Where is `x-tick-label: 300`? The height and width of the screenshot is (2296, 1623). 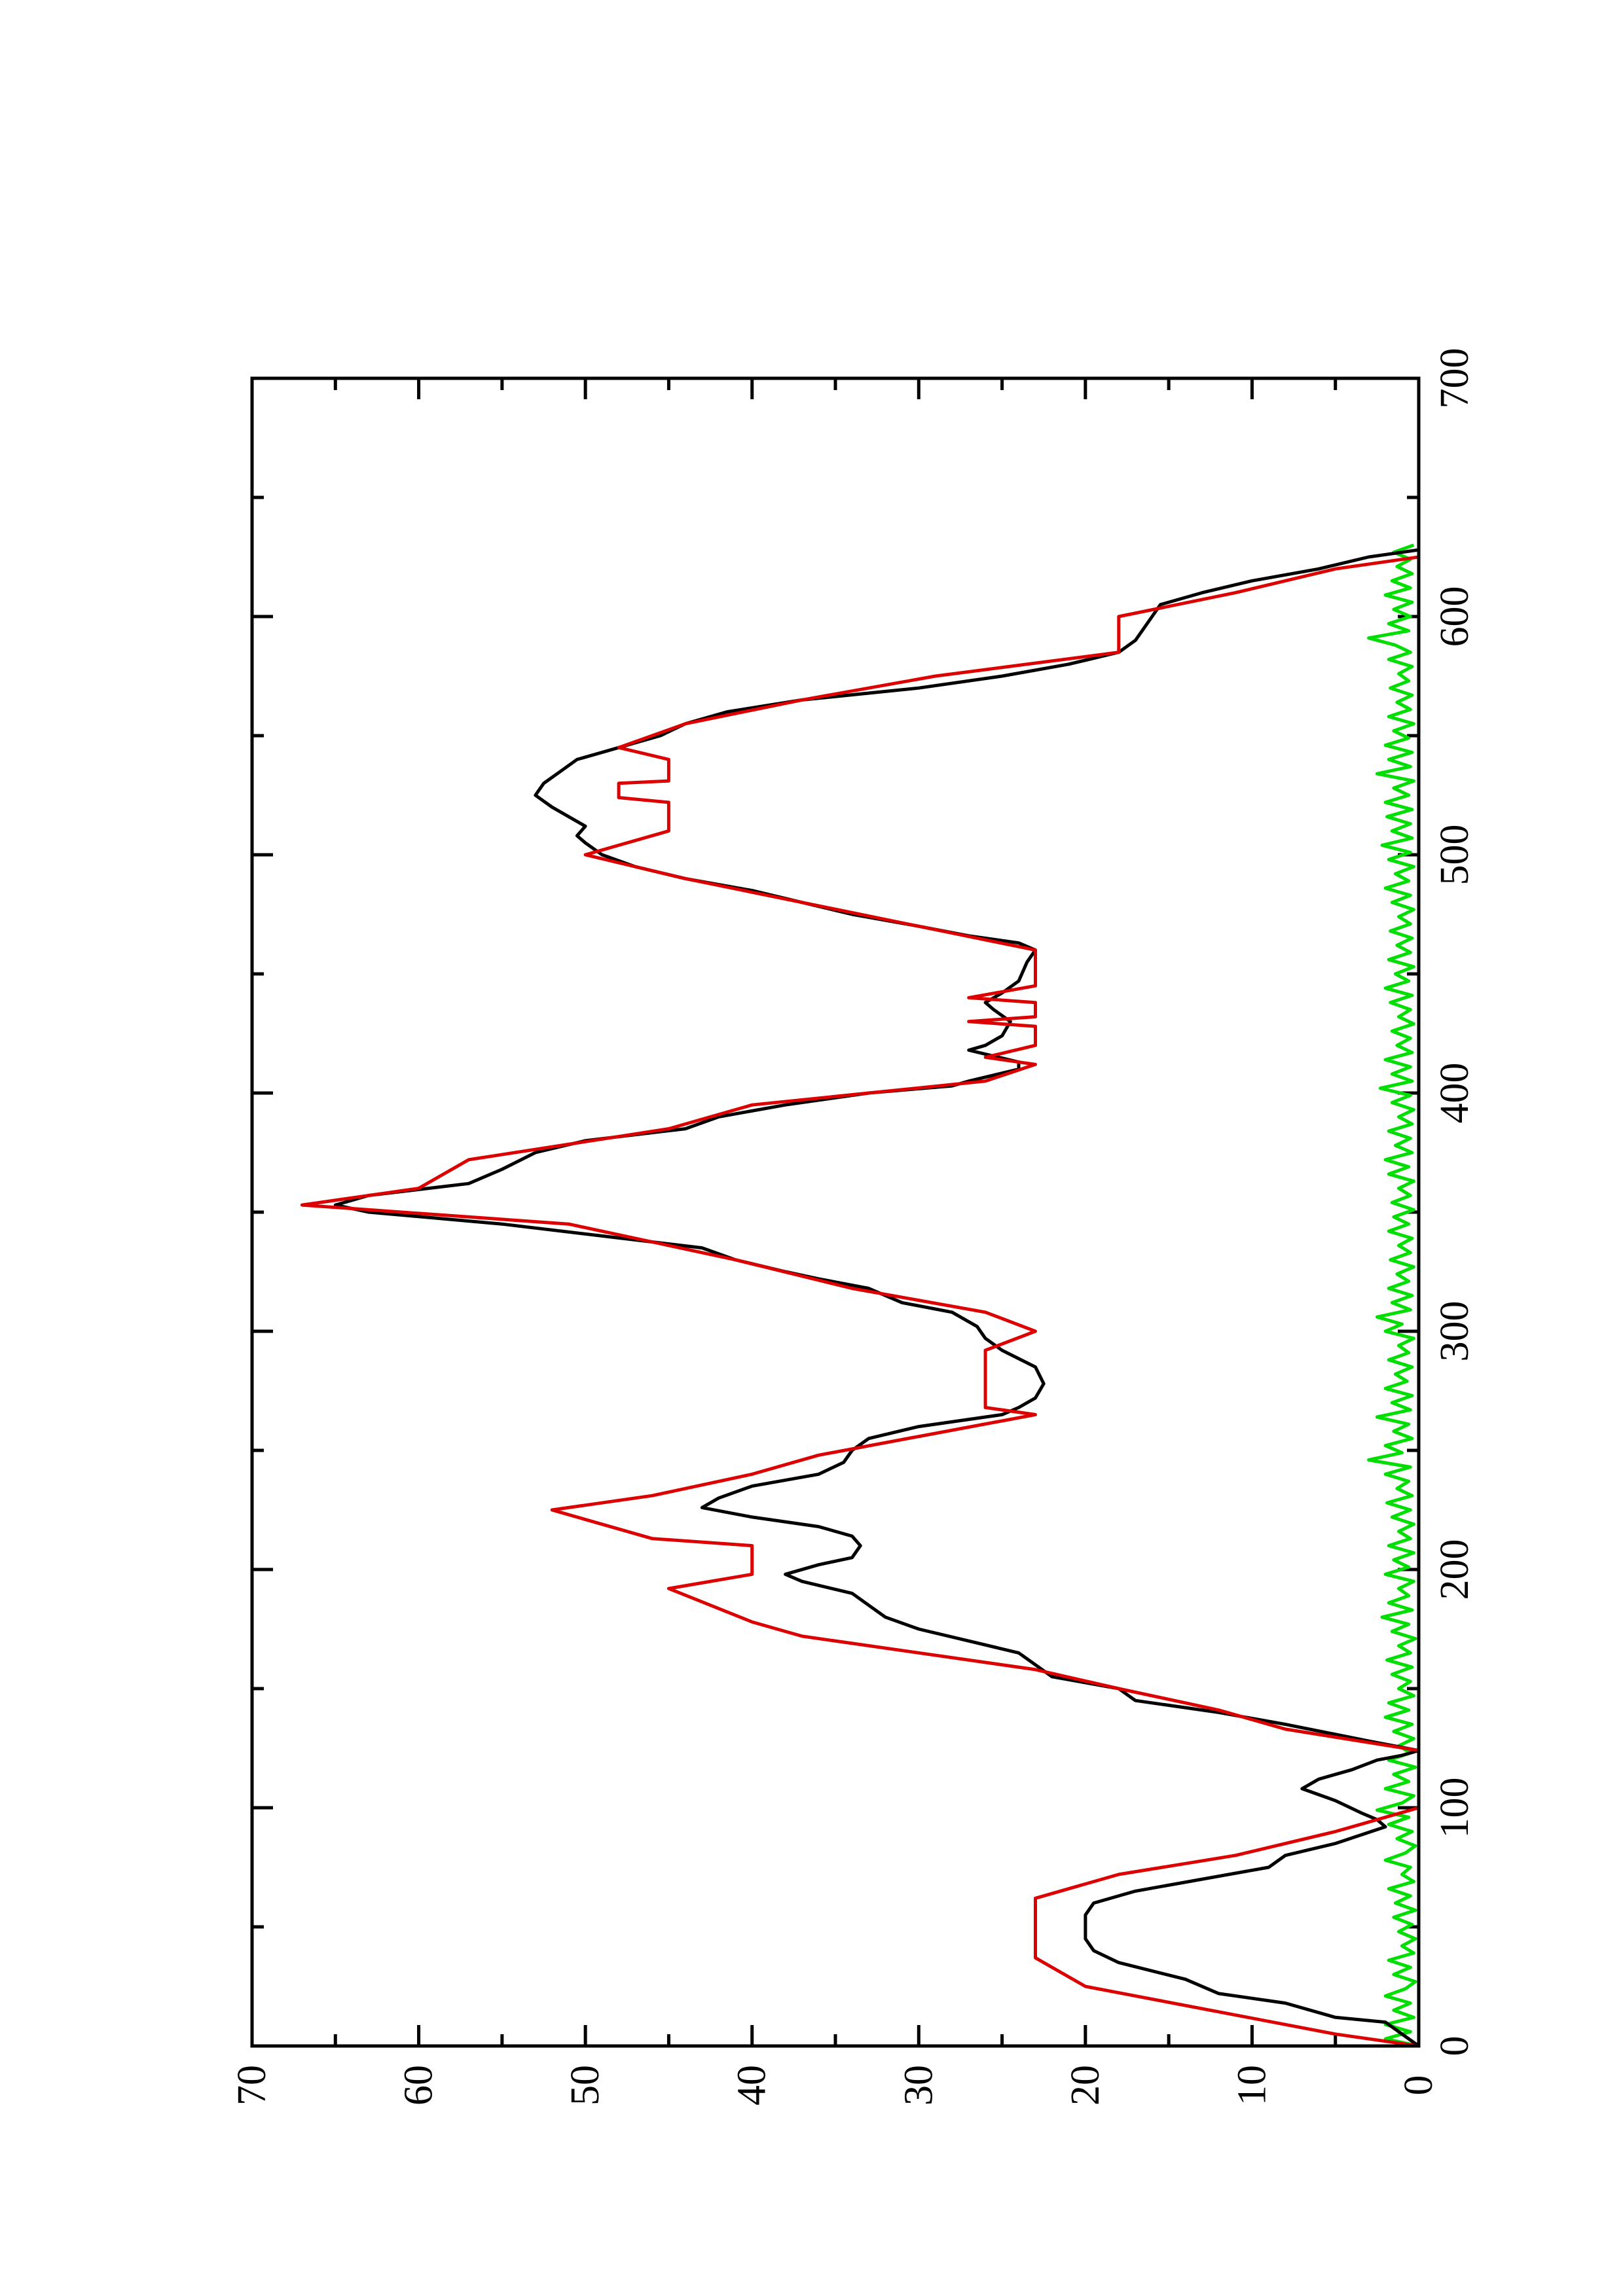 x-tick-label: 300 is located at coordinates (1454, 1331).